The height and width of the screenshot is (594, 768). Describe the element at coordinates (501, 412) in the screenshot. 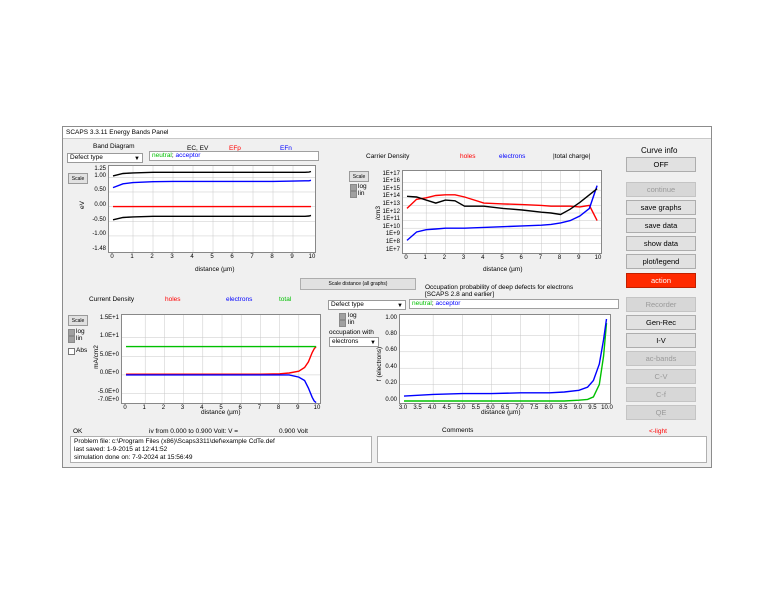

I see `occupation-xlabel: distance (µm)` at that location.